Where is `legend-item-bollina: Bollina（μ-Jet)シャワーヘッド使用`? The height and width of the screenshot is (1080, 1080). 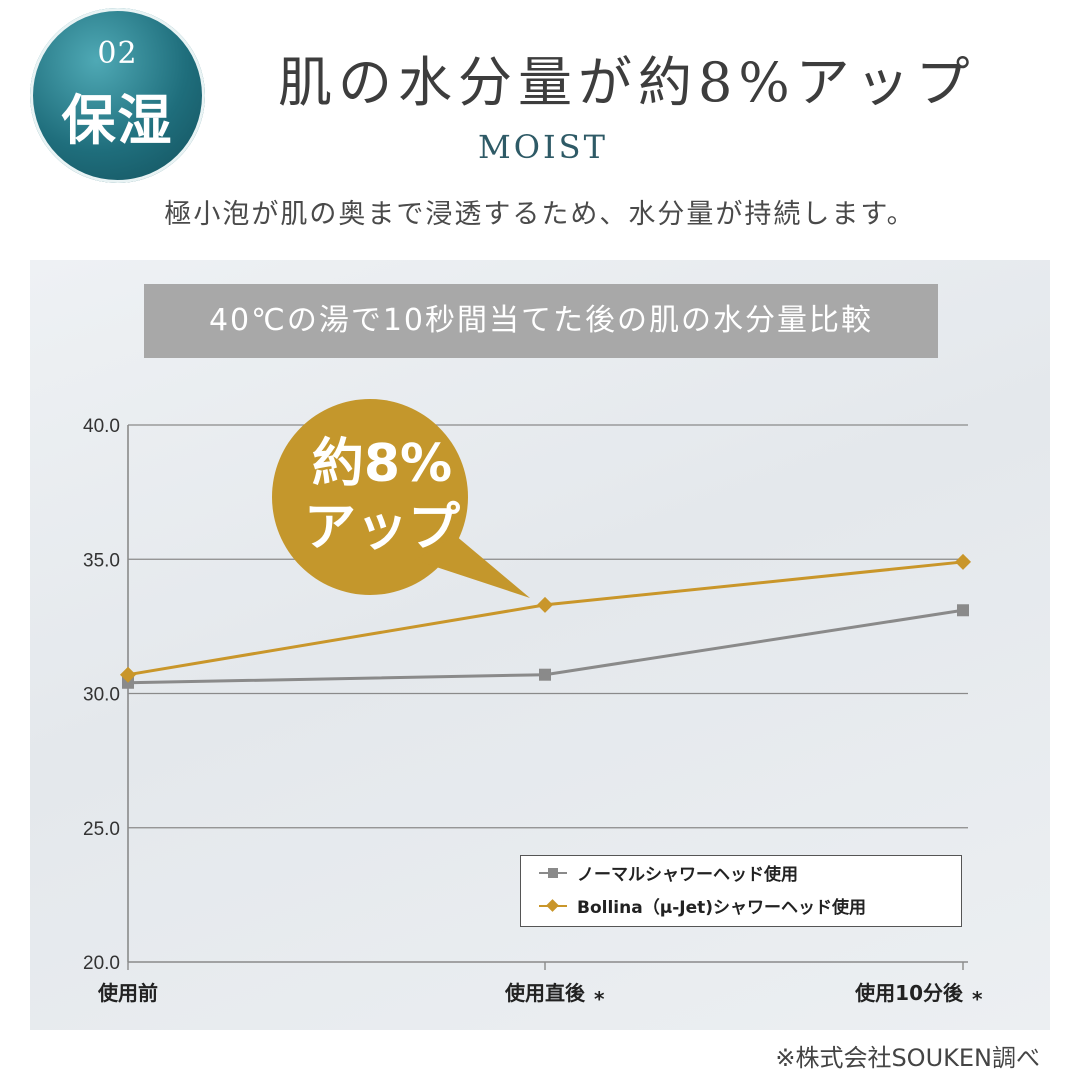 legend-item-bollina: Bollina（μ-Jet)シャワーヘッド使用 is located at coordinates (750, 905).